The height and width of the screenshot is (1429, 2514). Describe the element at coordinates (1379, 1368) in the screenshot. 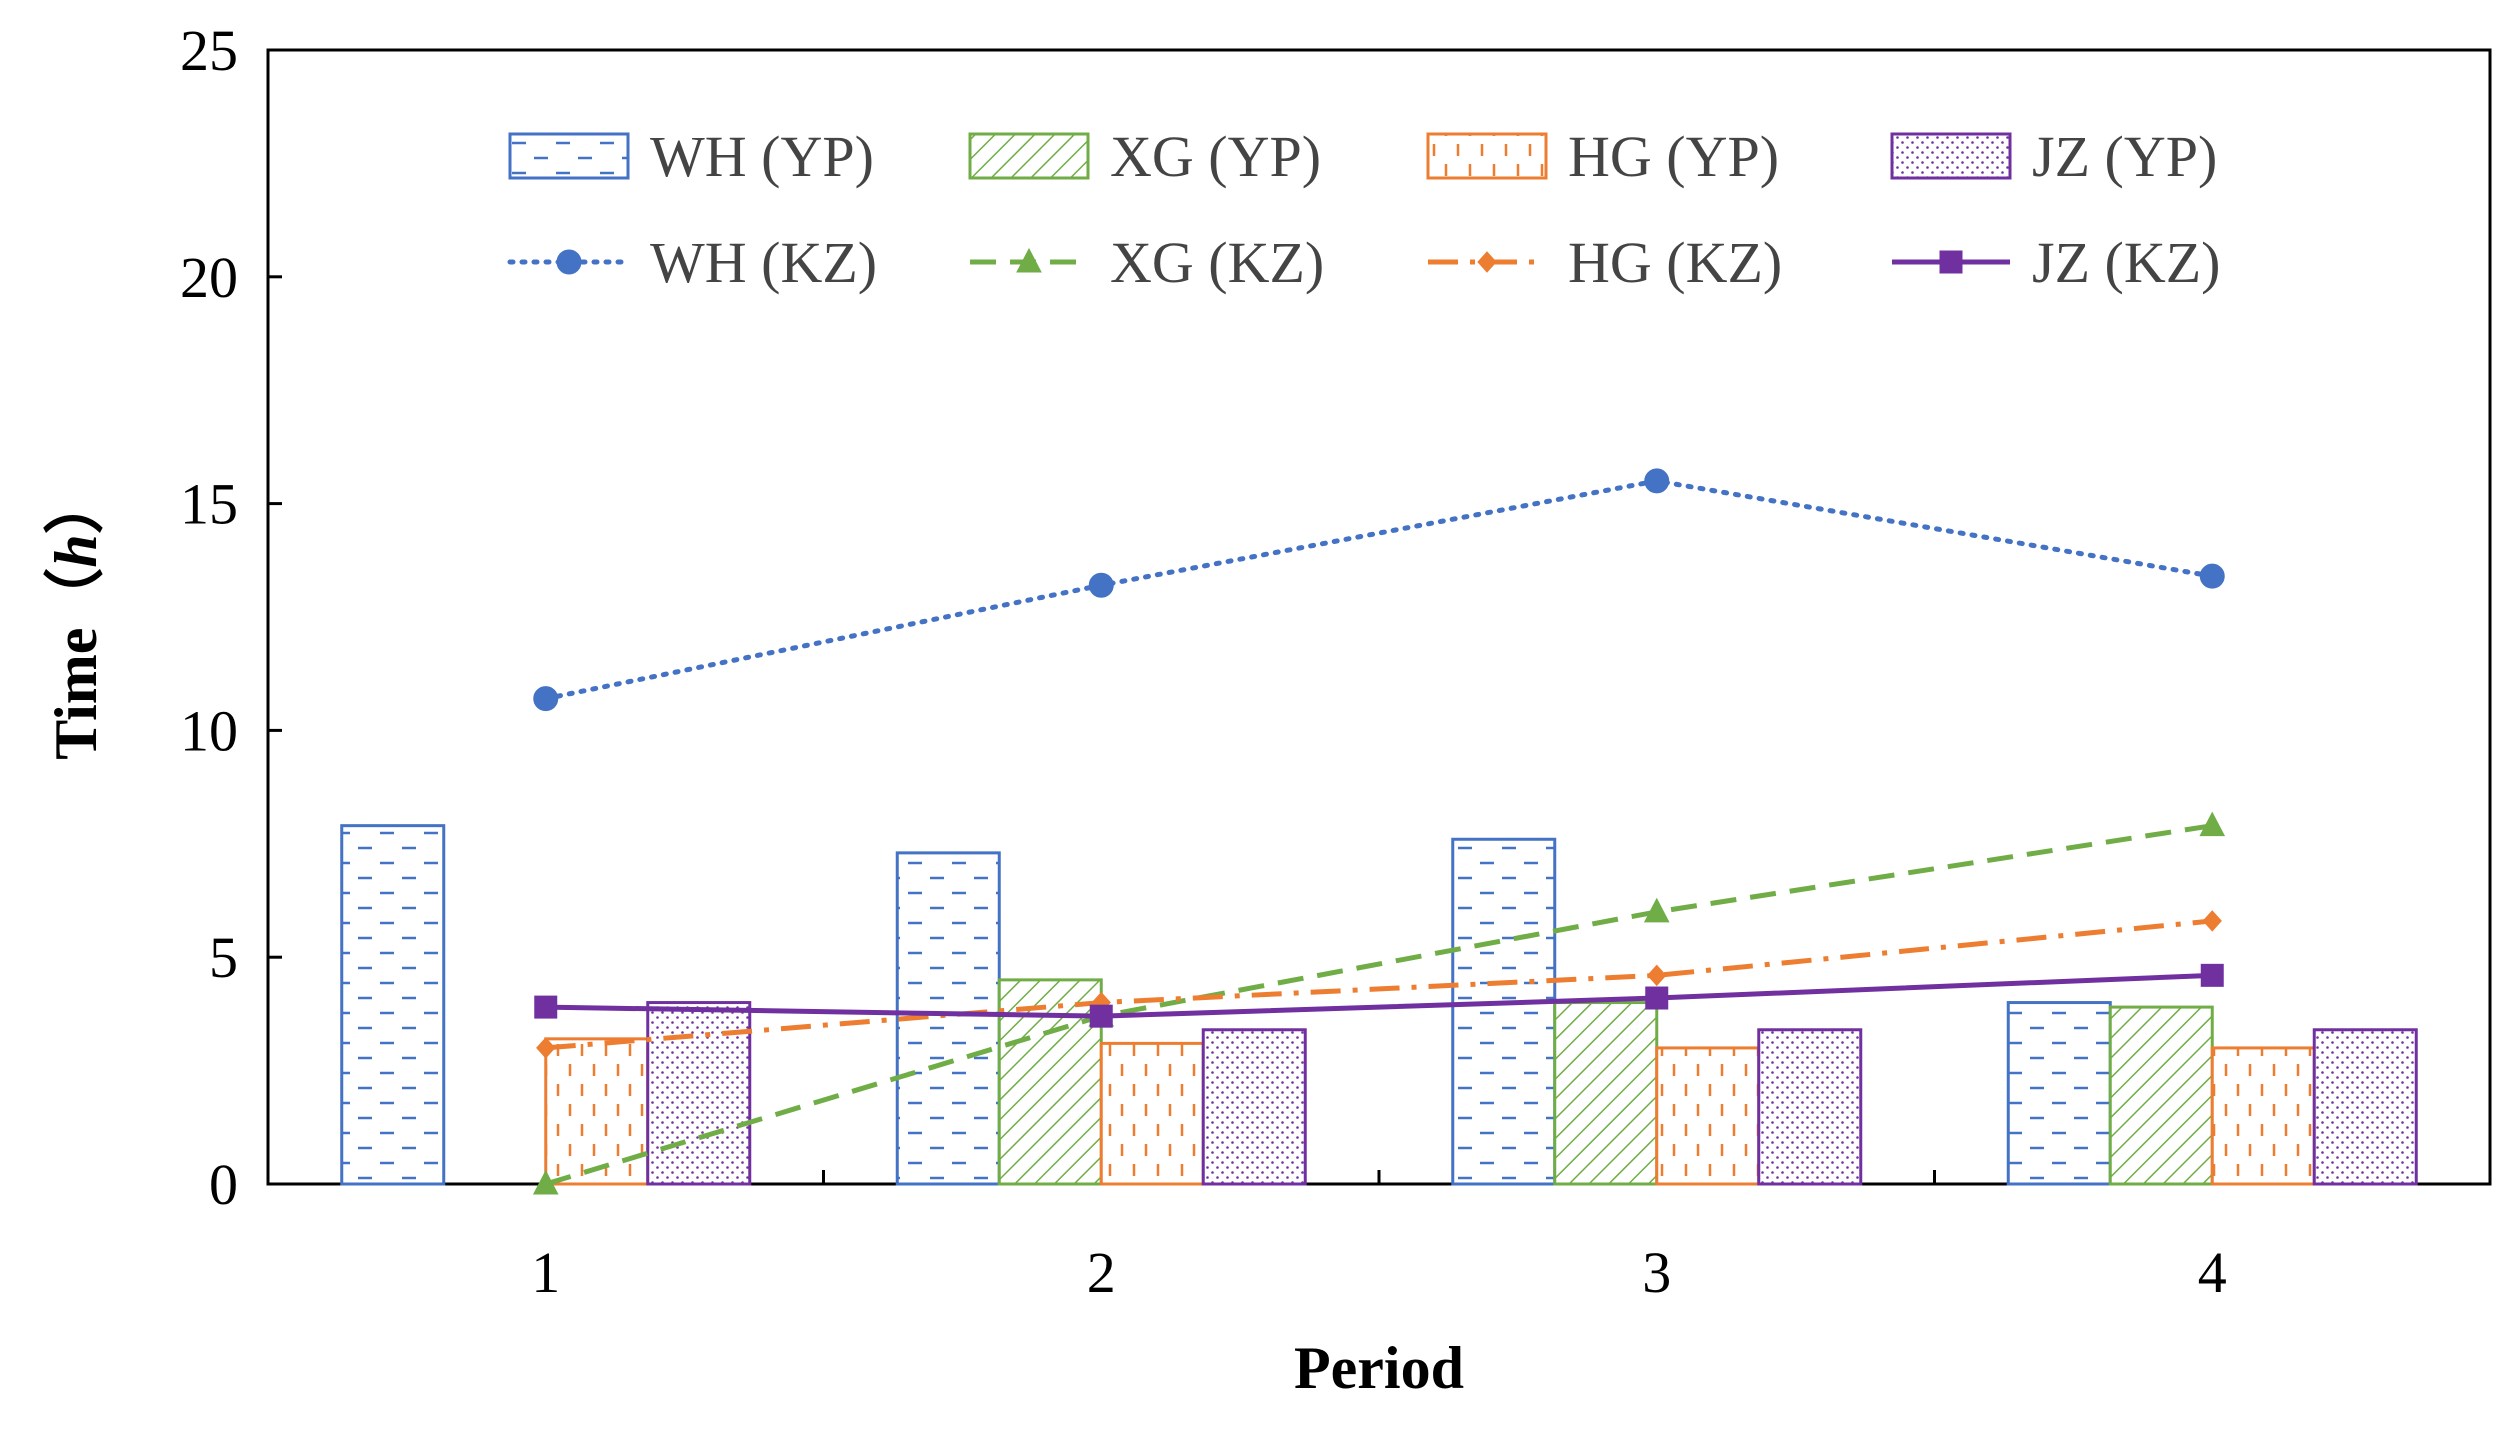

I see `x-axis-title: Period` at that location.